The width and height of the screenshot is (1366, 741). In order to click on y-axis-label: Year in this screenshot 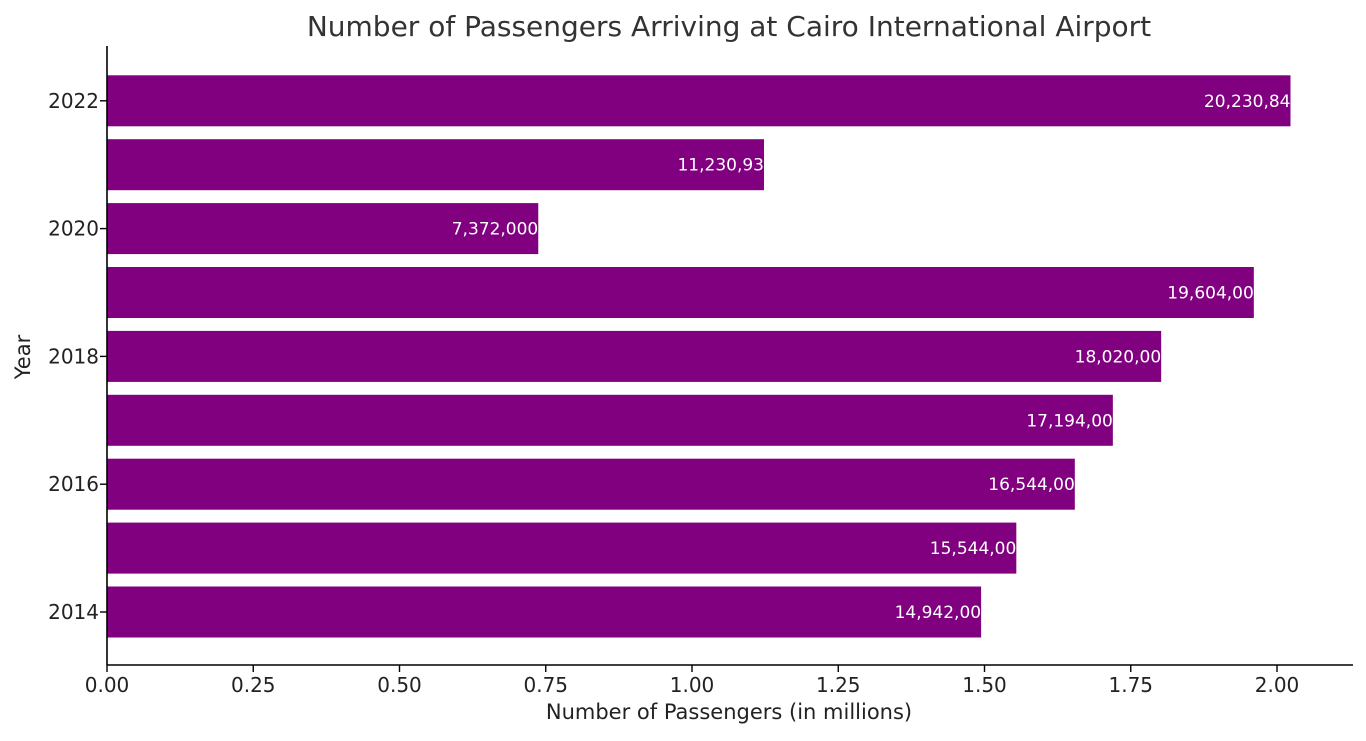, I will do `click(23, 357)`.